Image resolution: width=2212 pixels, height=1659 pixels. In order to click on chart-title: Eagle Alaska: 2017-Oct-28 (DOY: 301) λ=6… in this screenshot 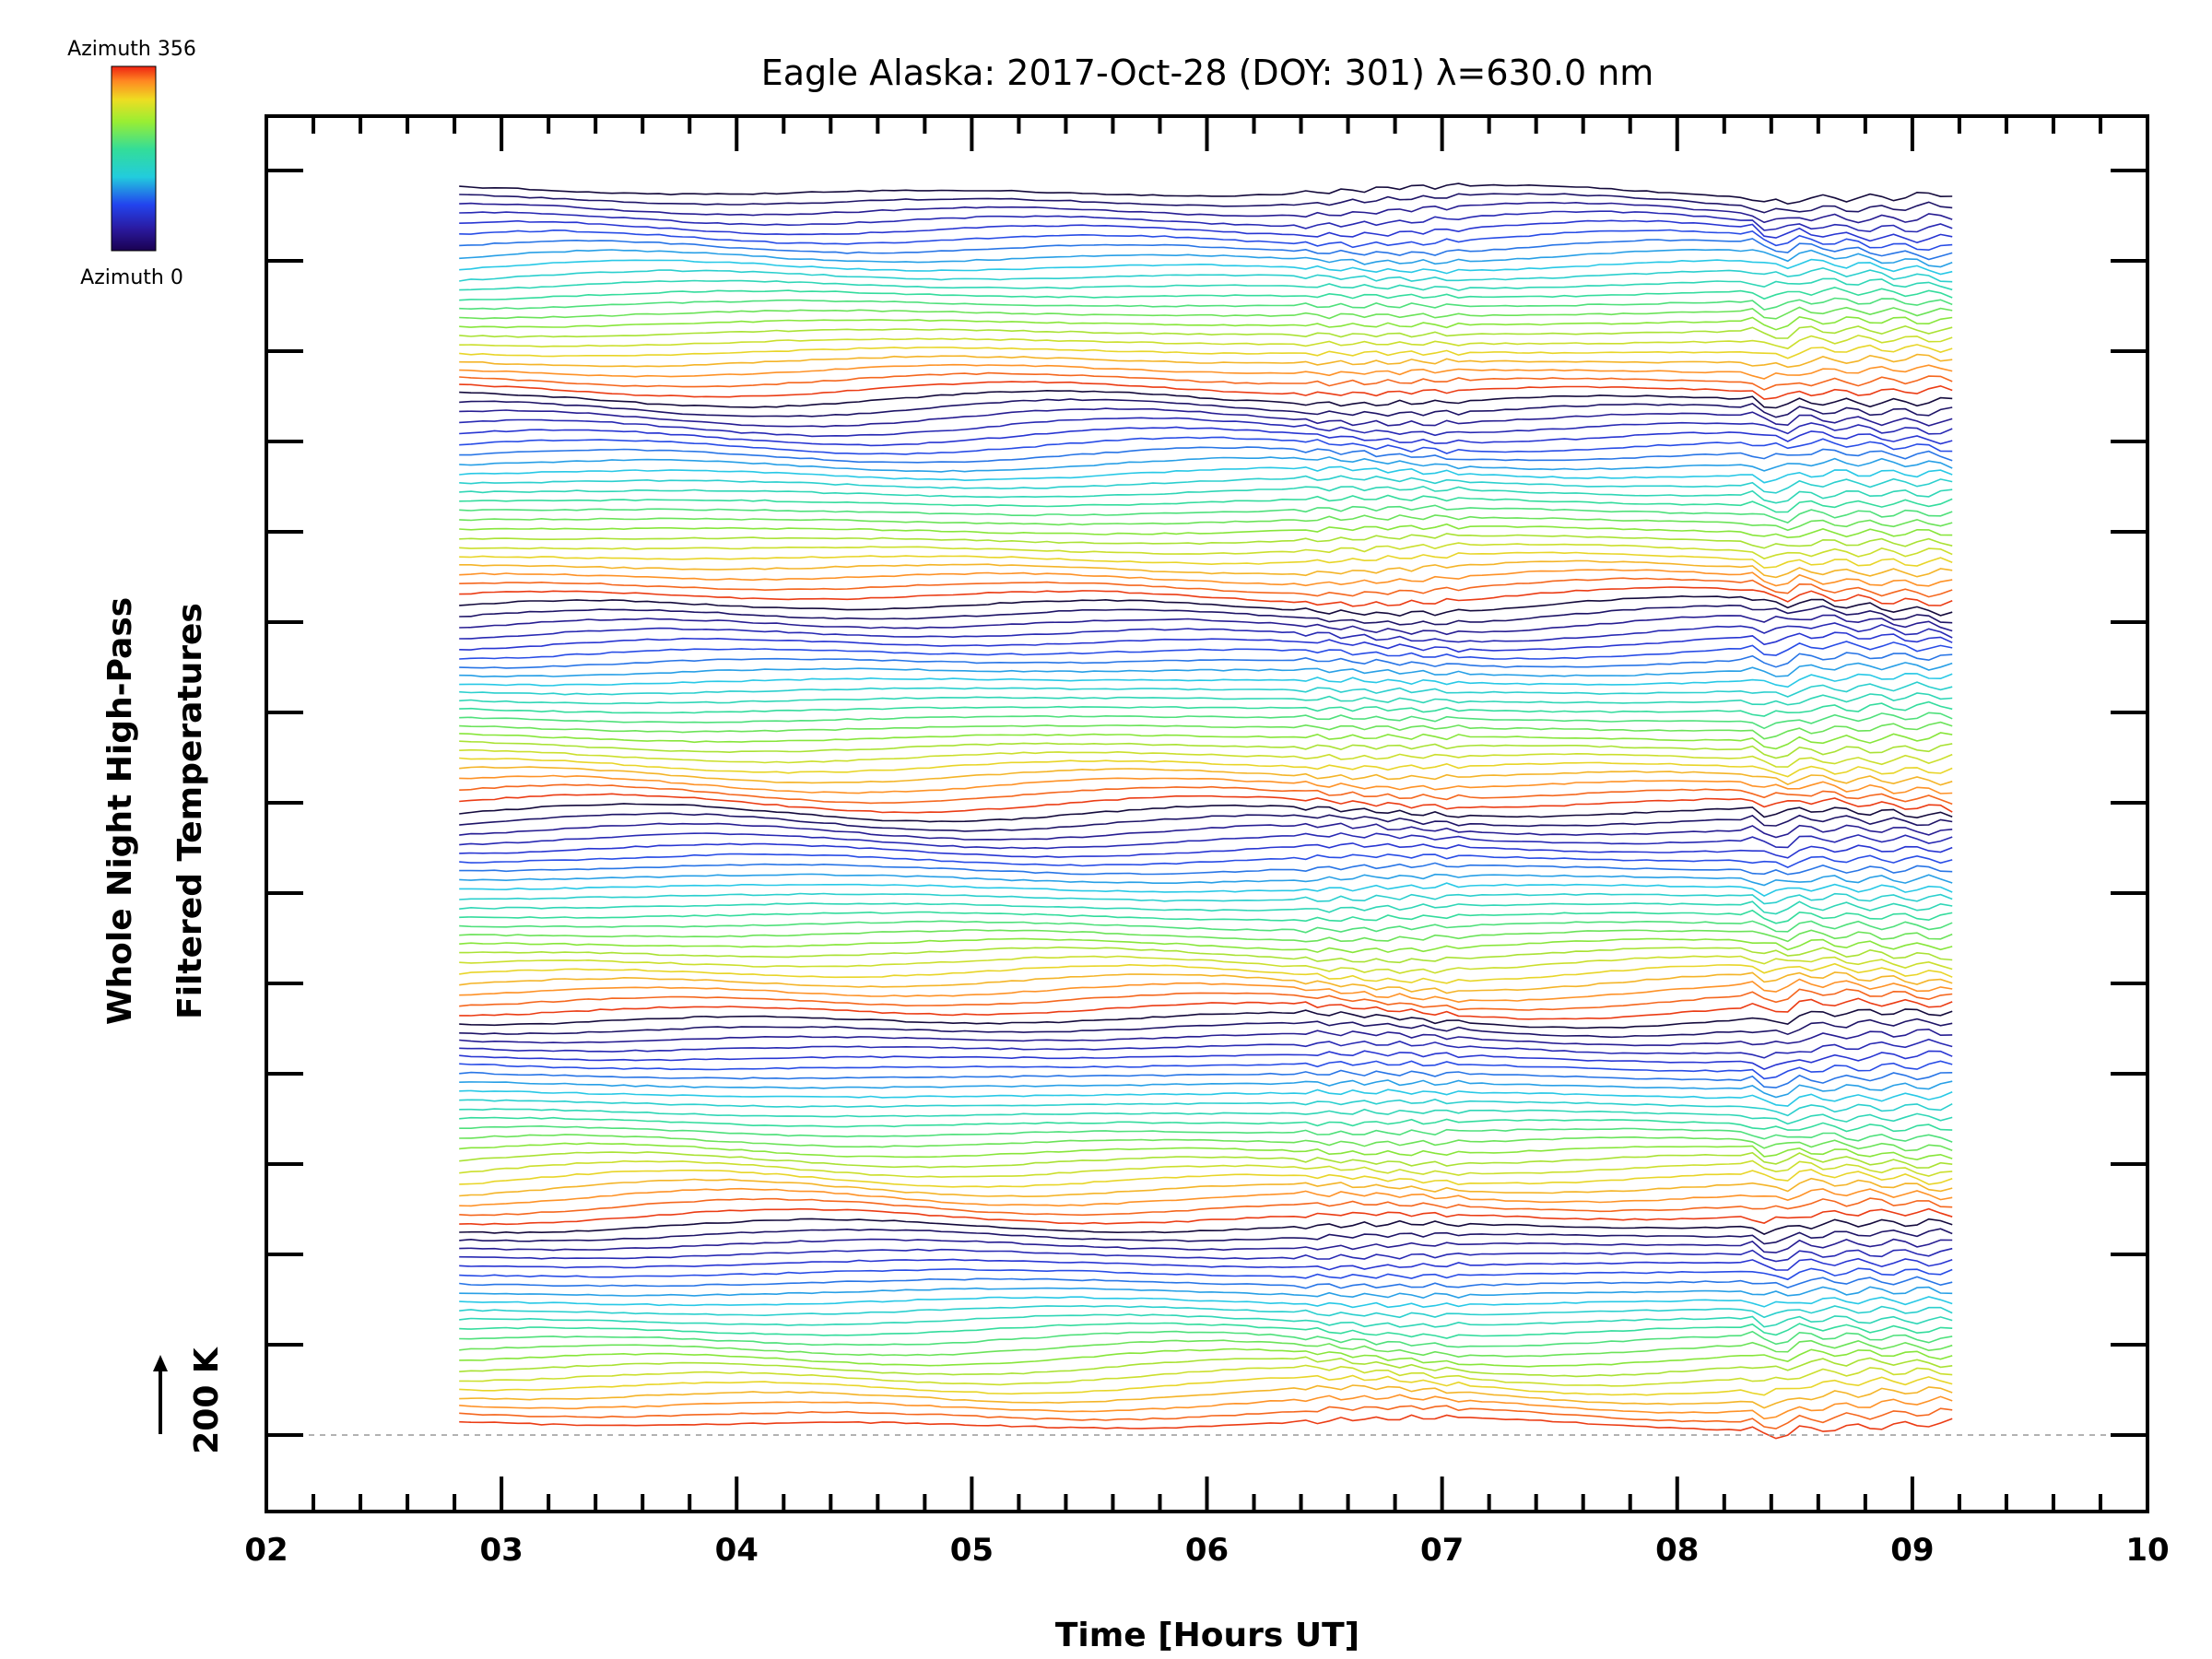, I will do `click(1207, 73)`.